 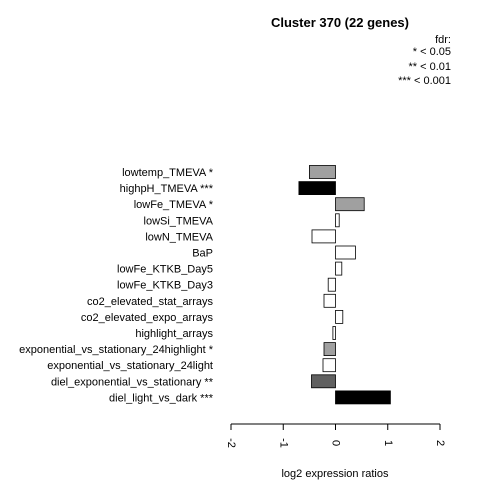 What do you see at coordinates (443, 40) in the screenshot?
I see `legend-title: fdr:` at bounding box center [443, 40].